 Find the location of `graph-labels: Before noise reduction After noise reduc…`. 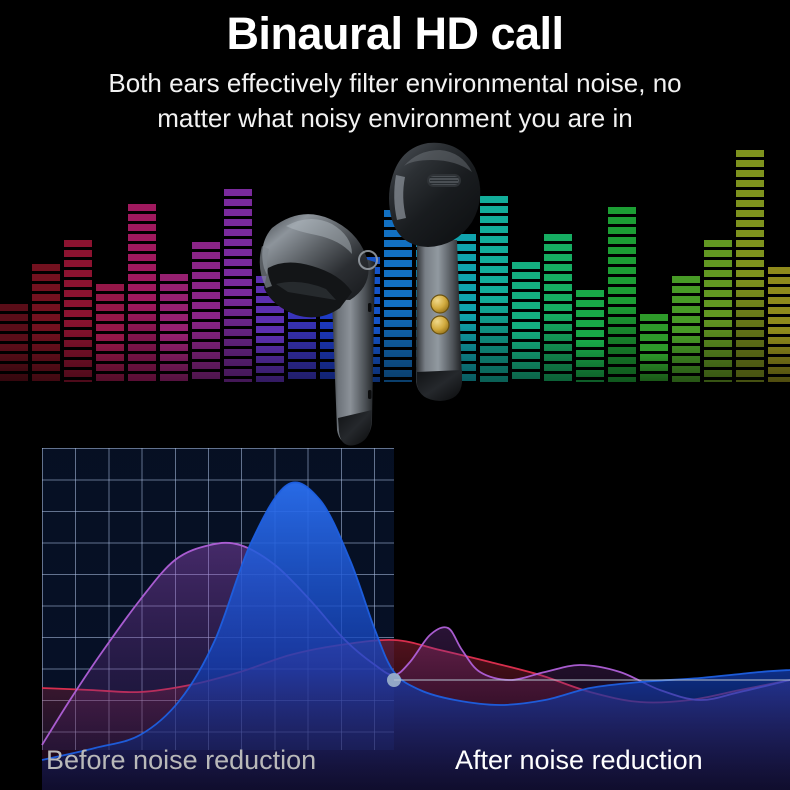

graph-labels: Before noise reduction After noise reduc… is located at coordinates (395, 767).